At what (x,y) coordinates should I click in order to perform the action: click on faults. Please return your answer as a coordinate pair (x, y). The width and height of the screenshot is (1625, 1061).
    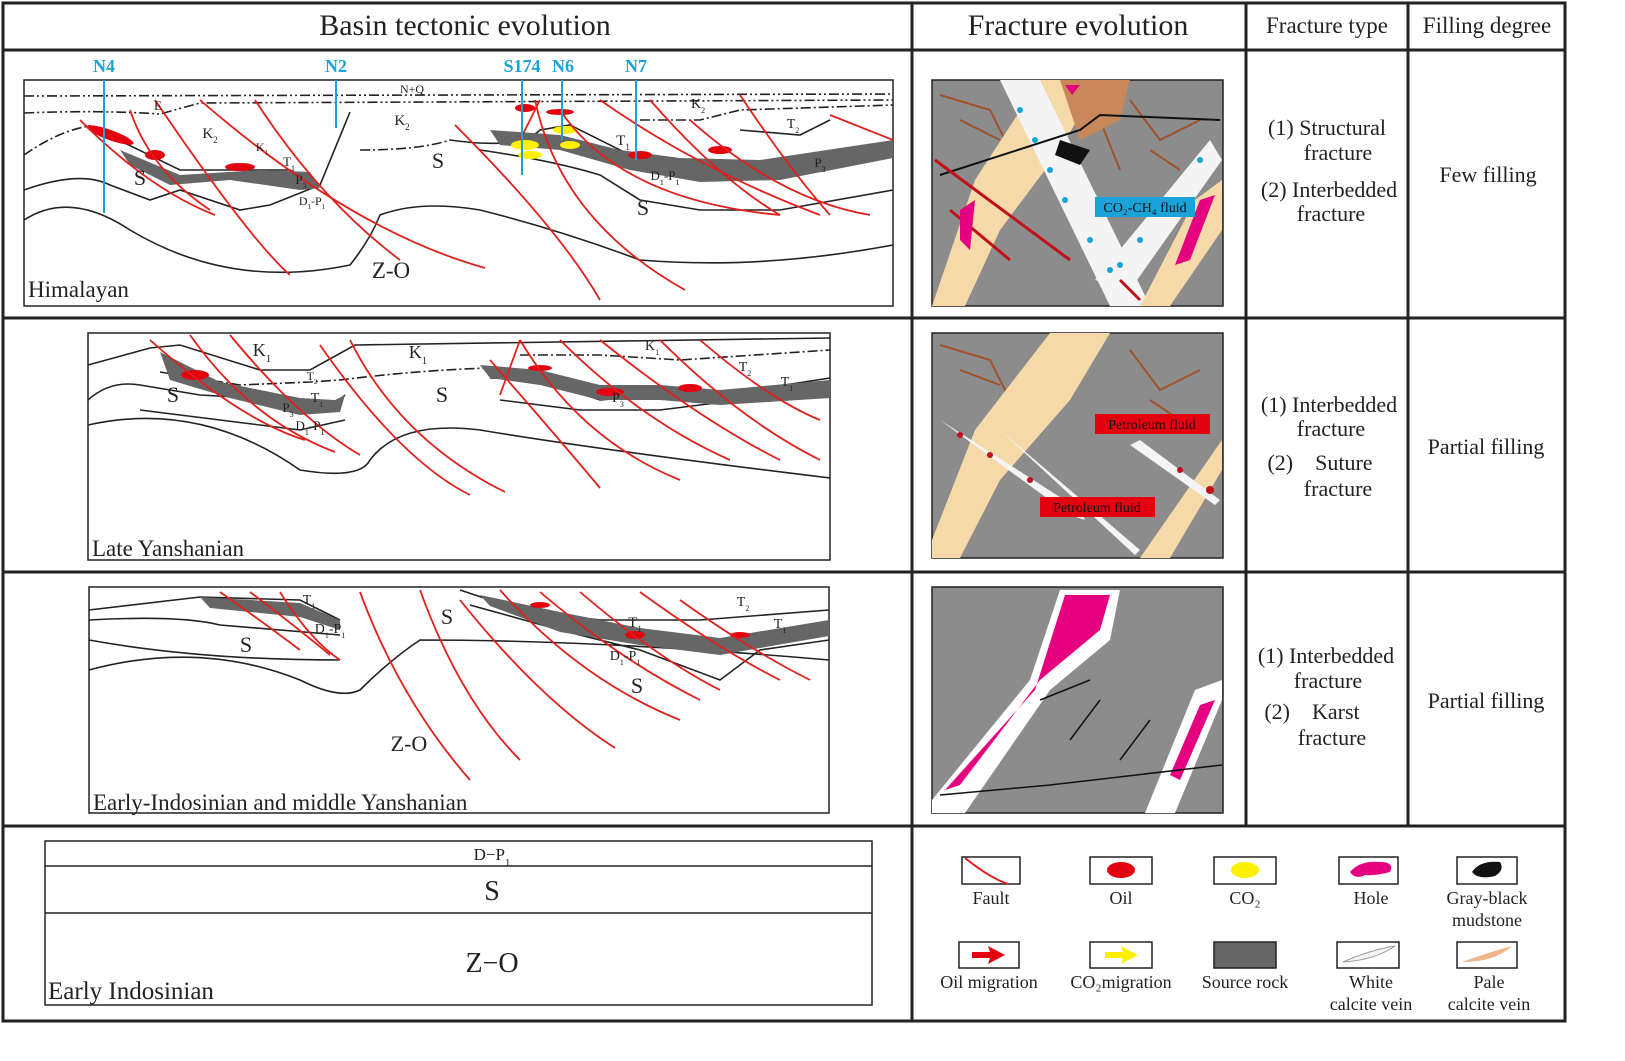
    Looking at the image, I should click on (486, 197).